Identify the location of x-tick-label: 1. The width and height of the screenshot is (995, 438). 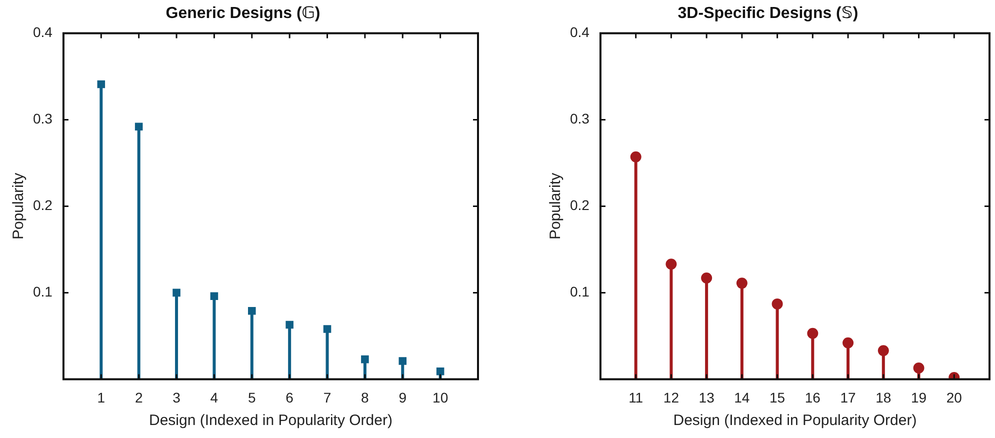
(101, 397).